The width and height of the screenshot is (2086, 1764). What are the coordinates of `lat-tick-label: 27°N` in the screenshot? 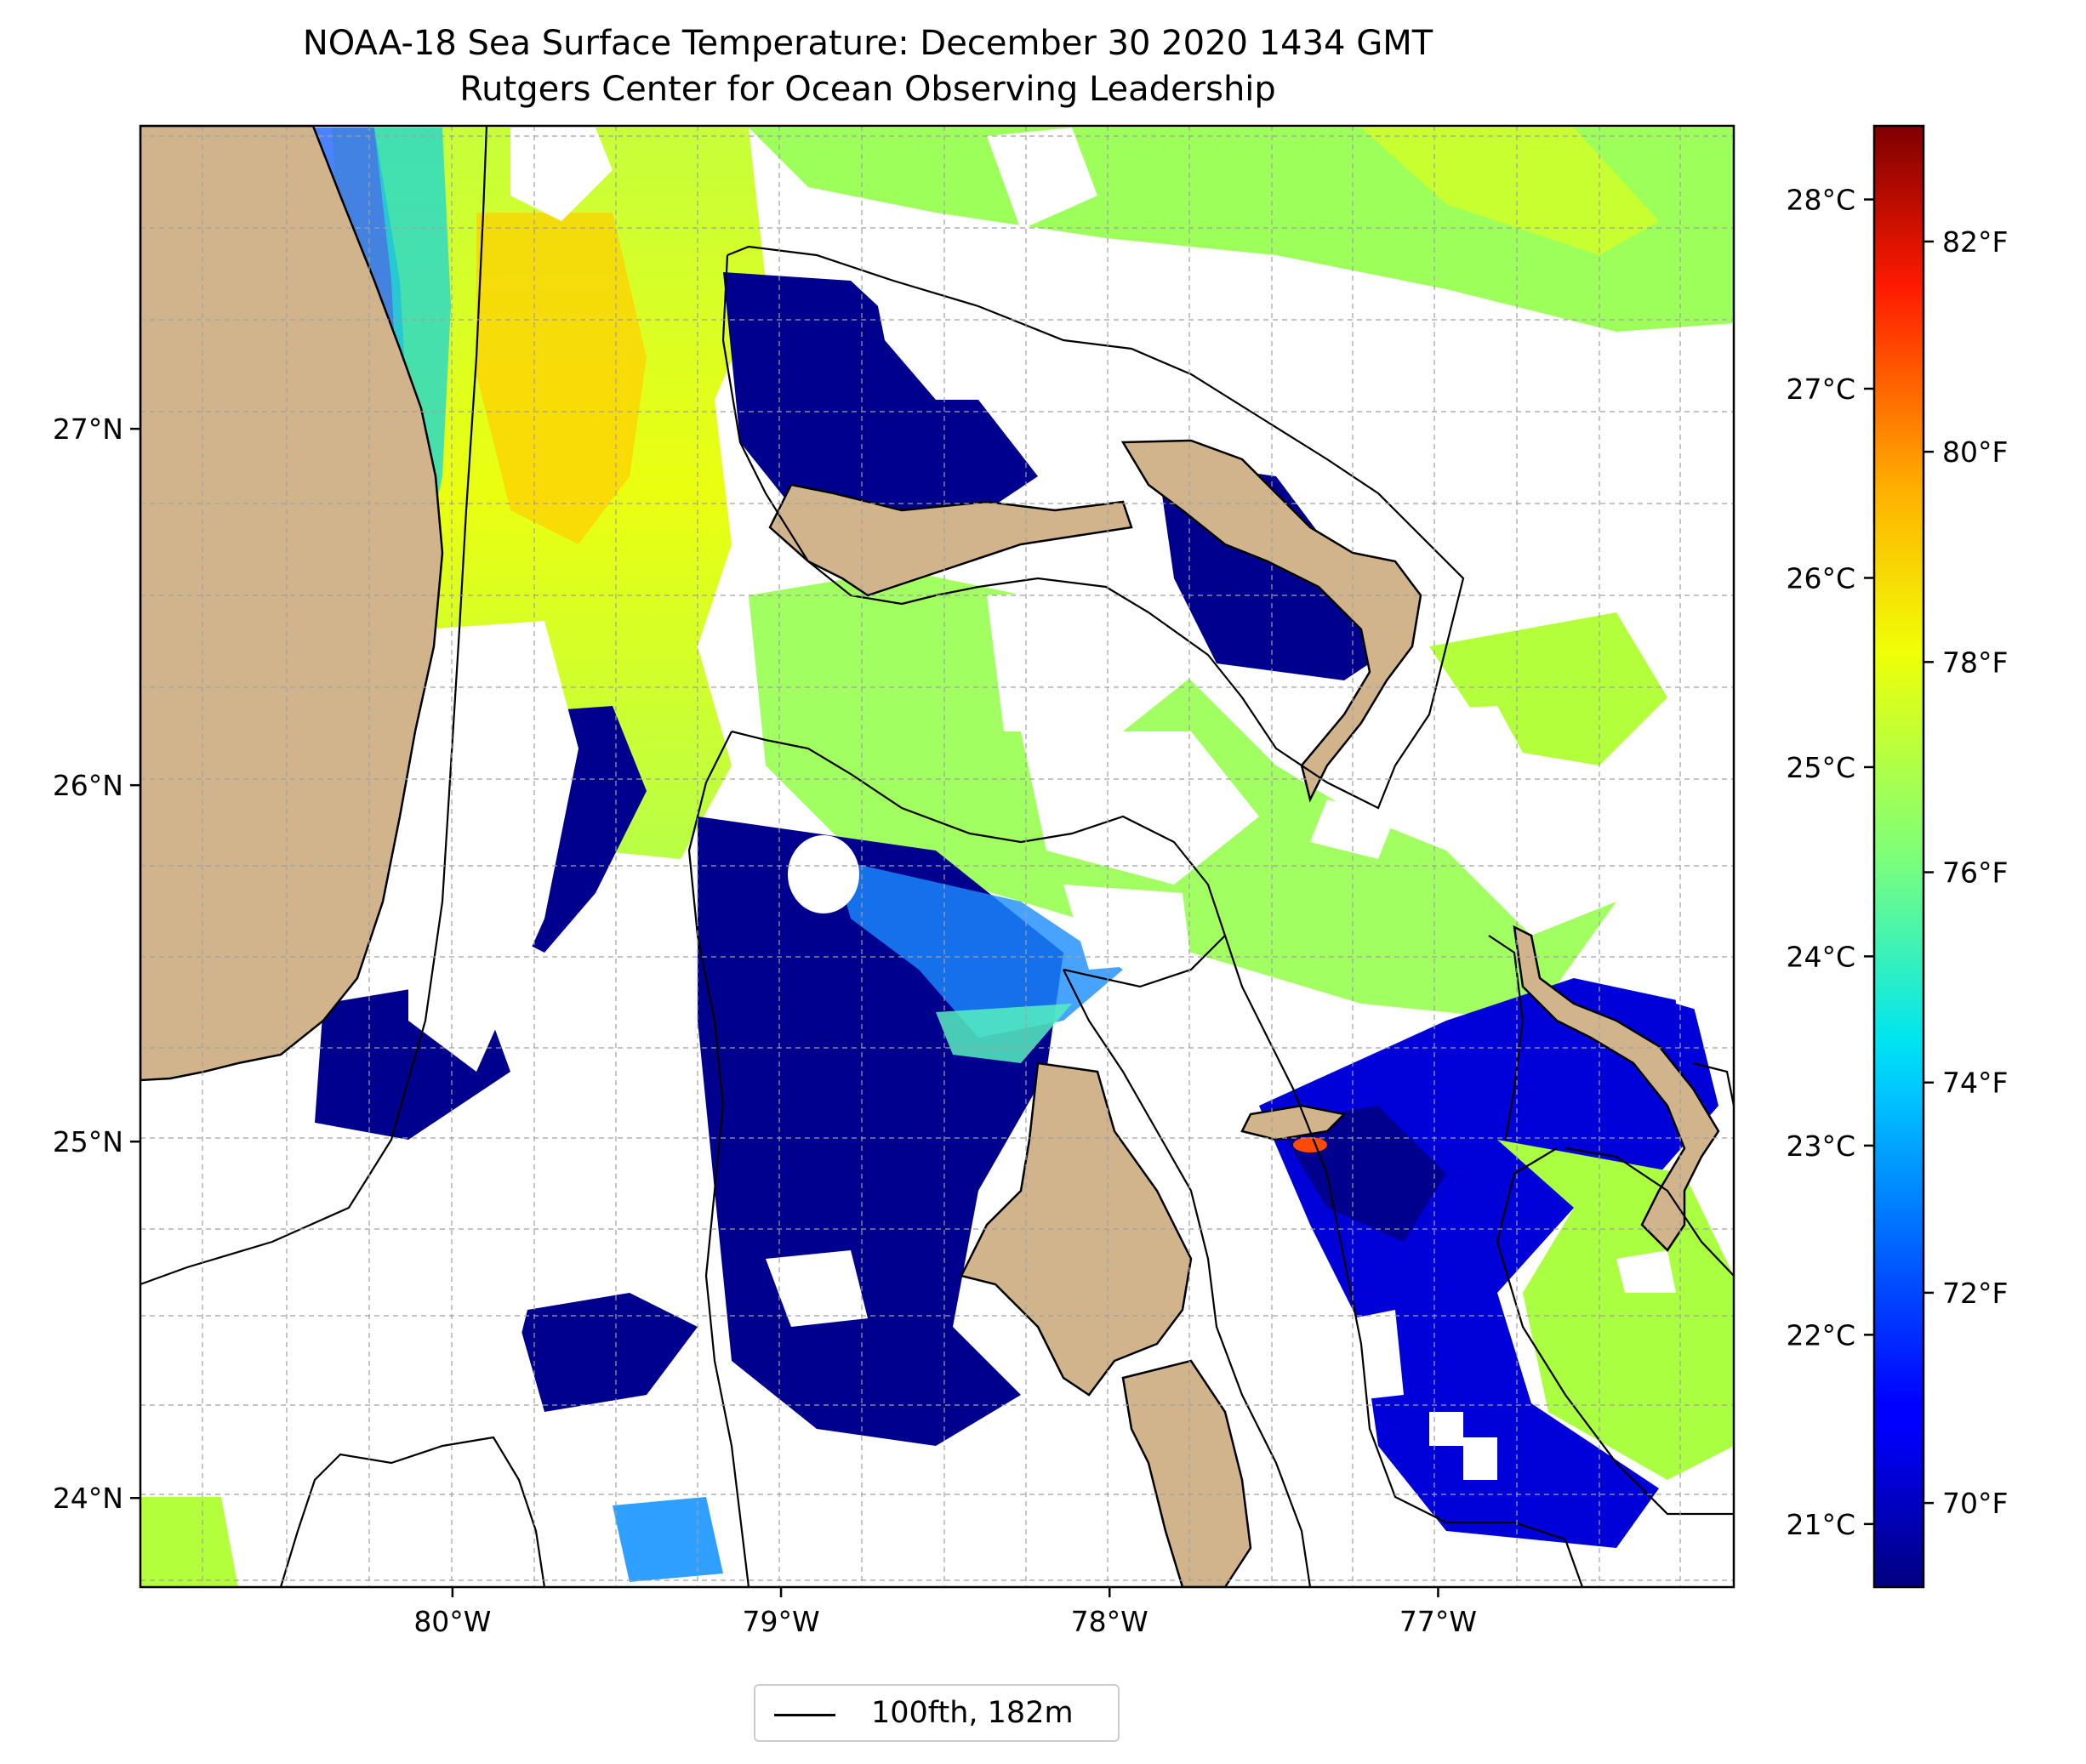 It's located at (88, 429).